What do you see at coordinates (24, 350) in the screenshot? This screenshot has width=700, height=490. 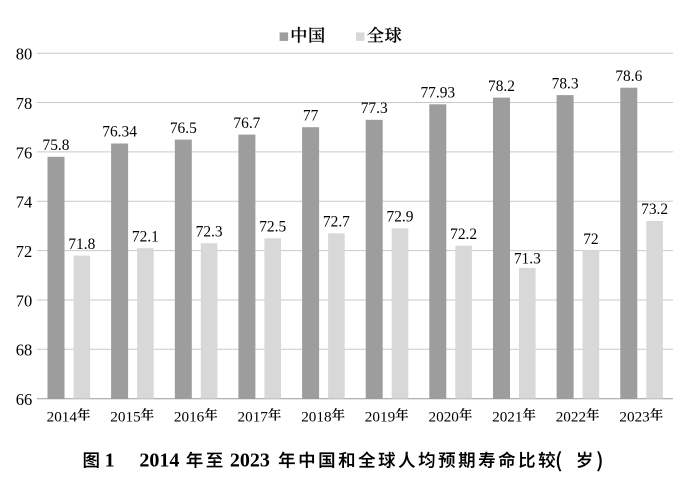 I see `svg-text: 68` at bounding box center [24, 350].